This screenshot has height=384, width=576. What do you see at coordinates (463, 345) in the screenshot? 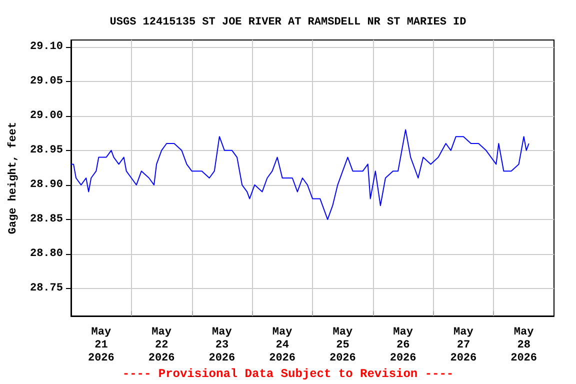
I see `x-tick-label: May 27 2026` at bounding box center [463, 345].